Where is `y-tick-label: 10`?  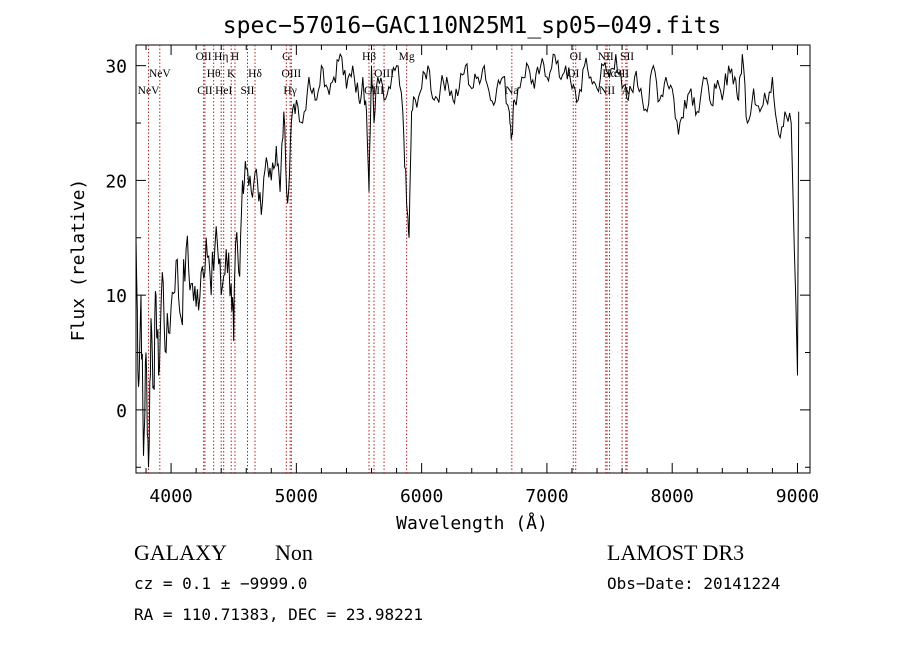
y-tick-label: 10 is located at coordinates (116, 296).